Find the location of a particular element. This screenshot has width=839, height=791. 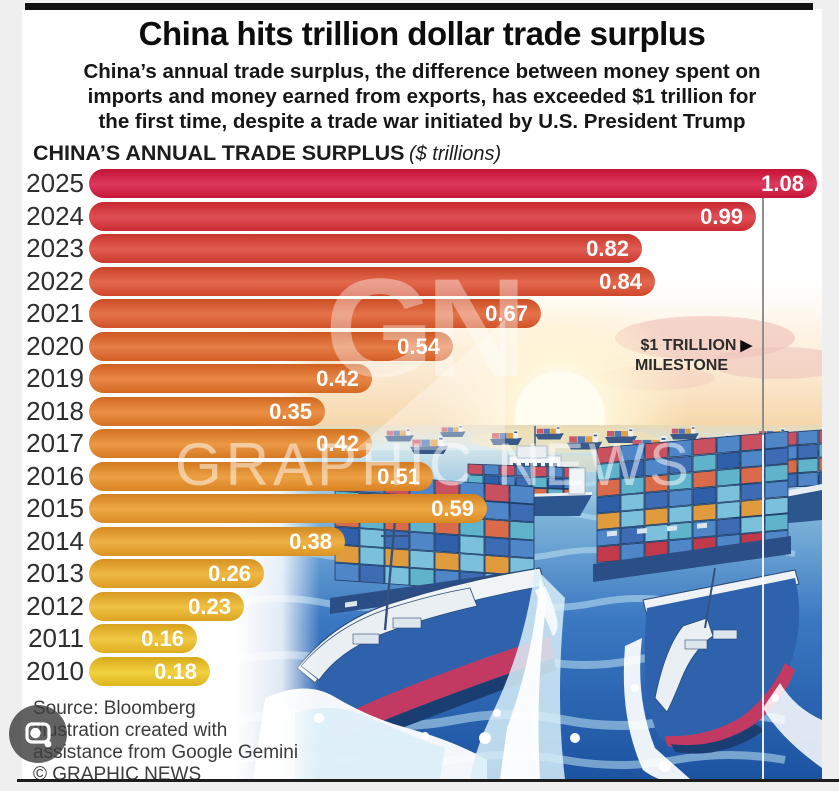

value-label: 0.67 is located at coordinates (506, 313).